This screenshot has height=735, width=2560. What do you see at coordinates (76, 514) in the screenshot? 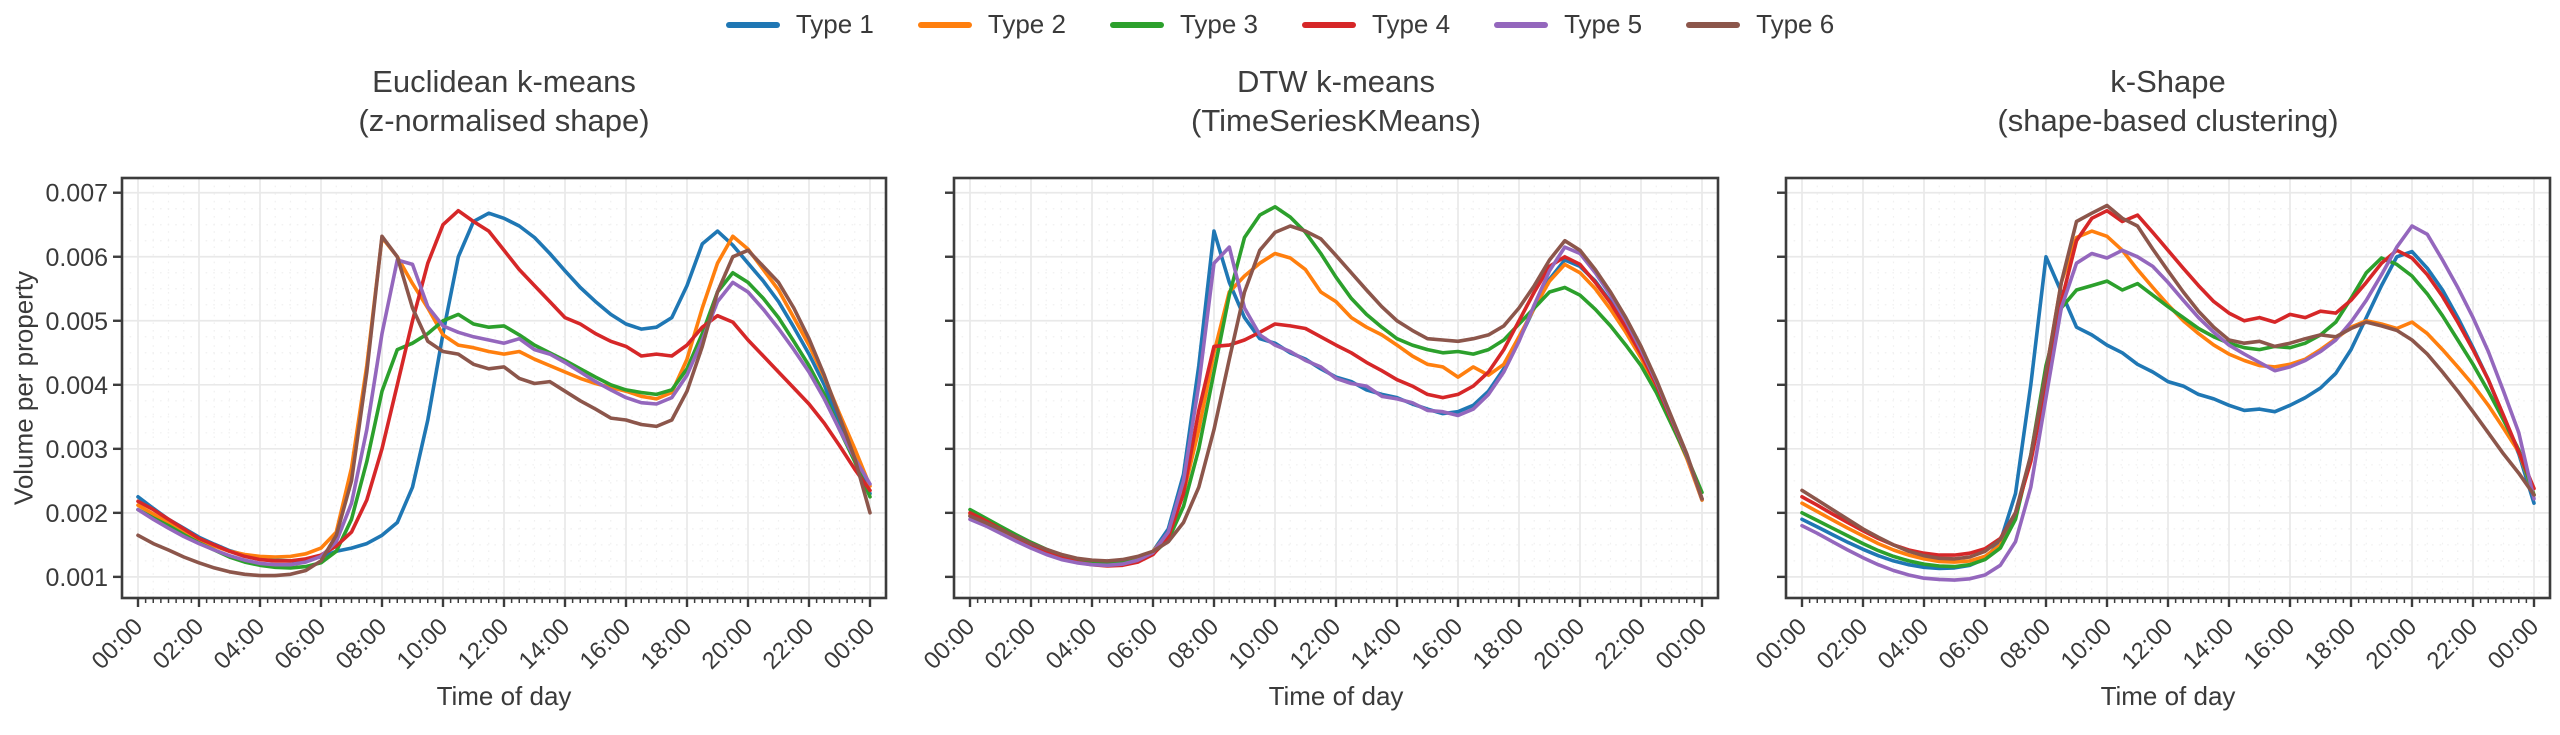
I see `y-tick-label: 0.002` at bounding box center [76, 514].